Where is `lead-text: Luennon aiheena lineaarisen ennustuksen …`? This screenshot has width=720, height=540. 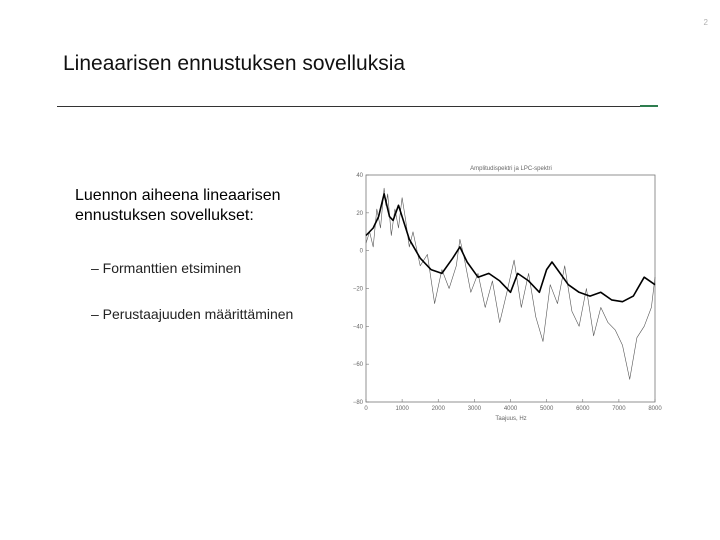
lead-text: Luennon aiheena lineaarisen ennustuksen … is located at coordinates (178, 205).